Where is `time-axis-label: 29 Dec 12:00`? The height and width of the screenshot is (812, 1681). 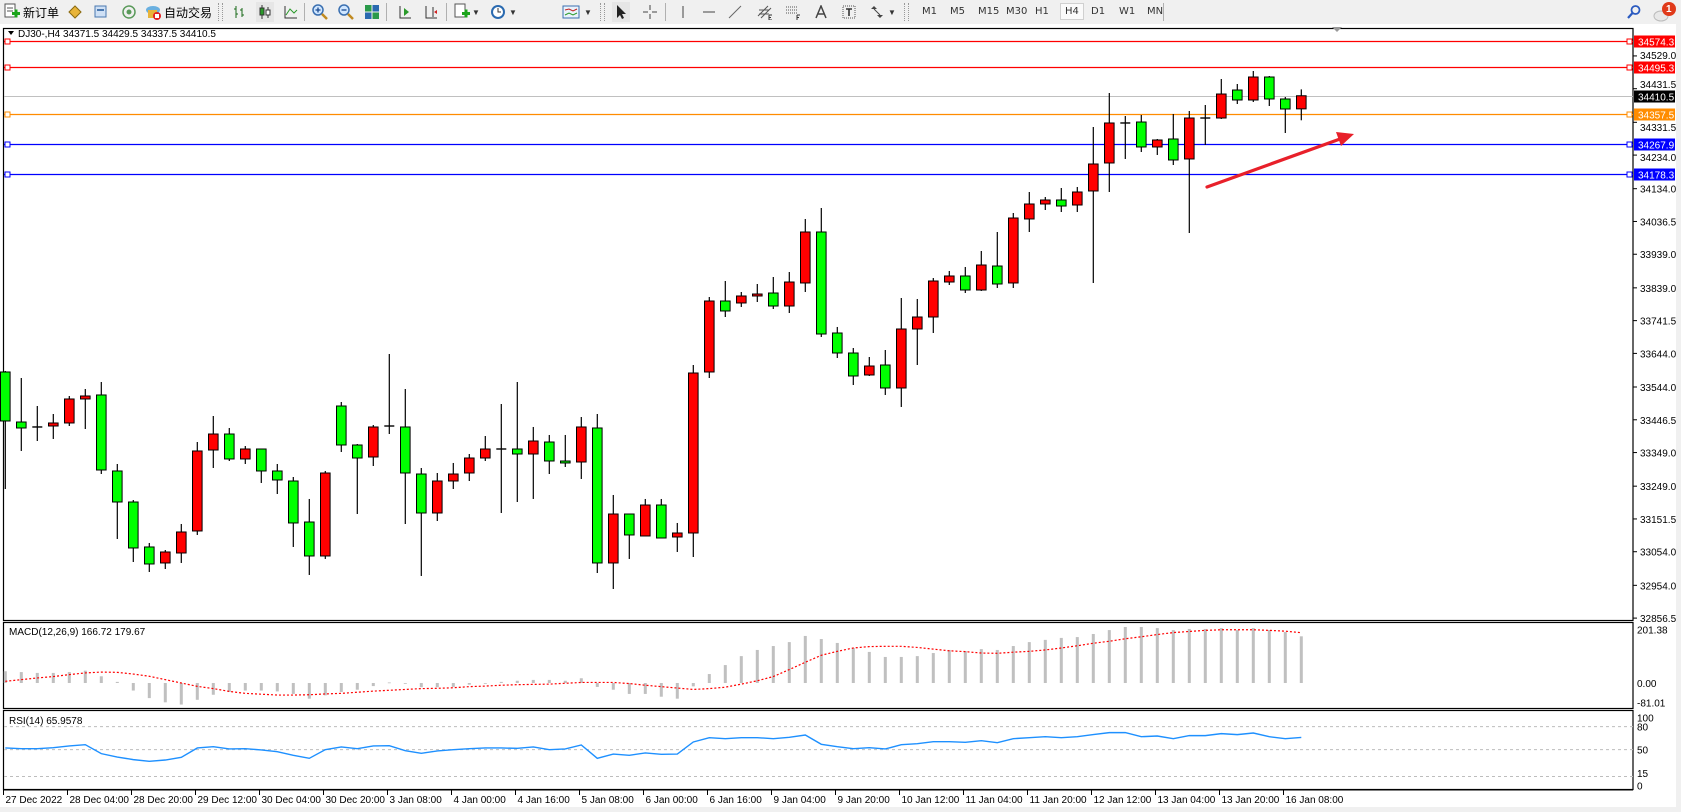 time-axis-label: 29 Dec 12:00 is located at coordinates (228, 800).